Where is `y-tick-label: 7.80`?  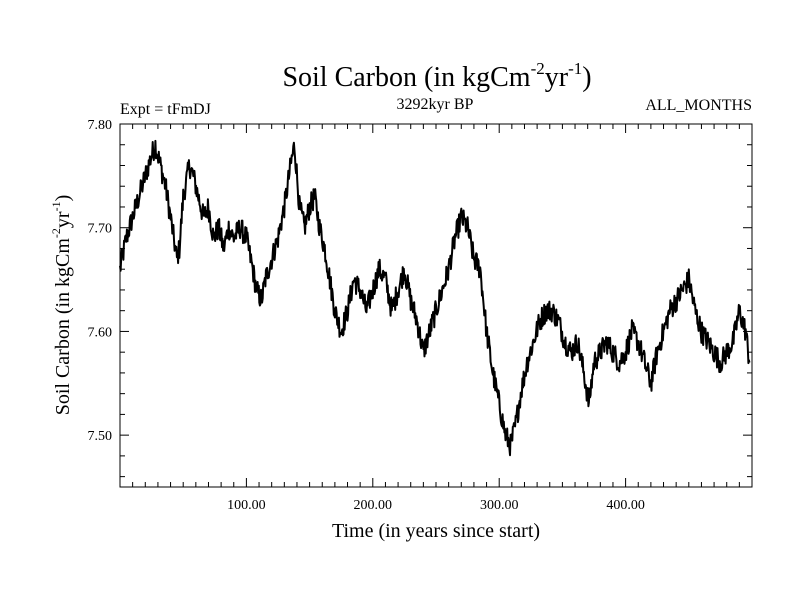
y-tick-label: 7.80 is located at coordinates (100, 125).